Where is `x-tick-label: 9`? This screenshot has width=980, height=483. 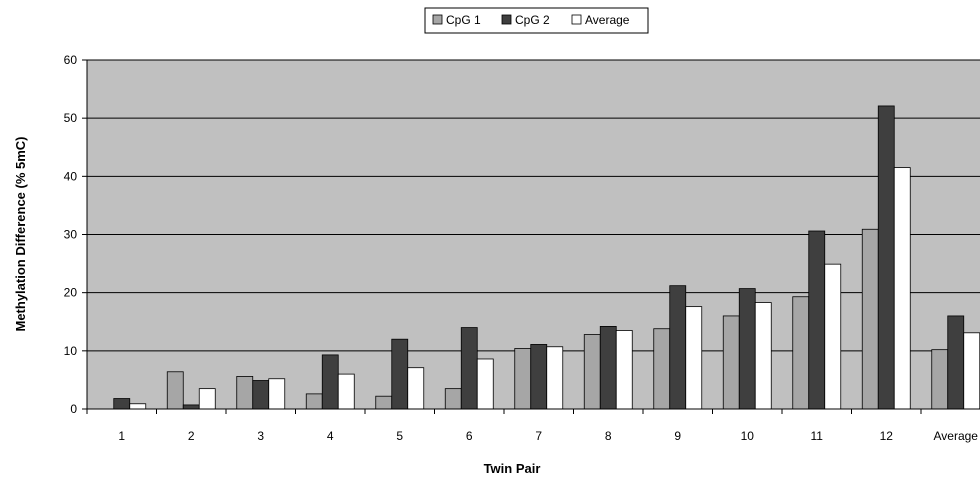
x-tick-label: 9 is located at coordinates (677, 436).